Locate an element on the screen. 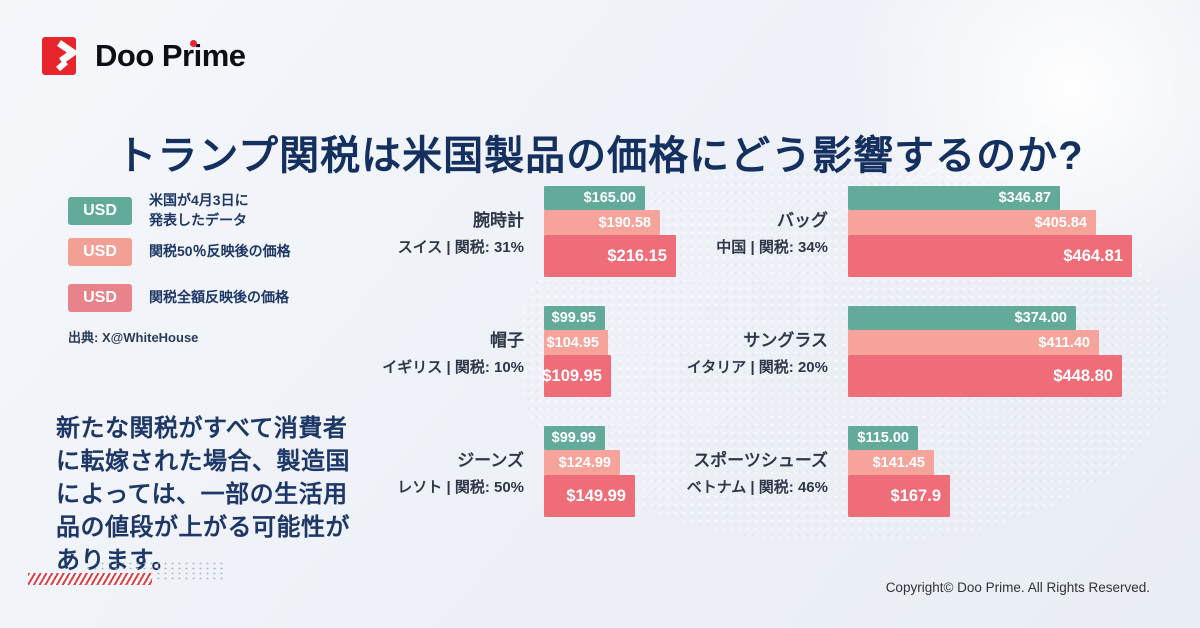 This screenshot has height=628, width=1200. chart-row: 帽子イギリス | 関税: 10% $99.95 $104.95 $109.95 is located at coordinates (505, 351).